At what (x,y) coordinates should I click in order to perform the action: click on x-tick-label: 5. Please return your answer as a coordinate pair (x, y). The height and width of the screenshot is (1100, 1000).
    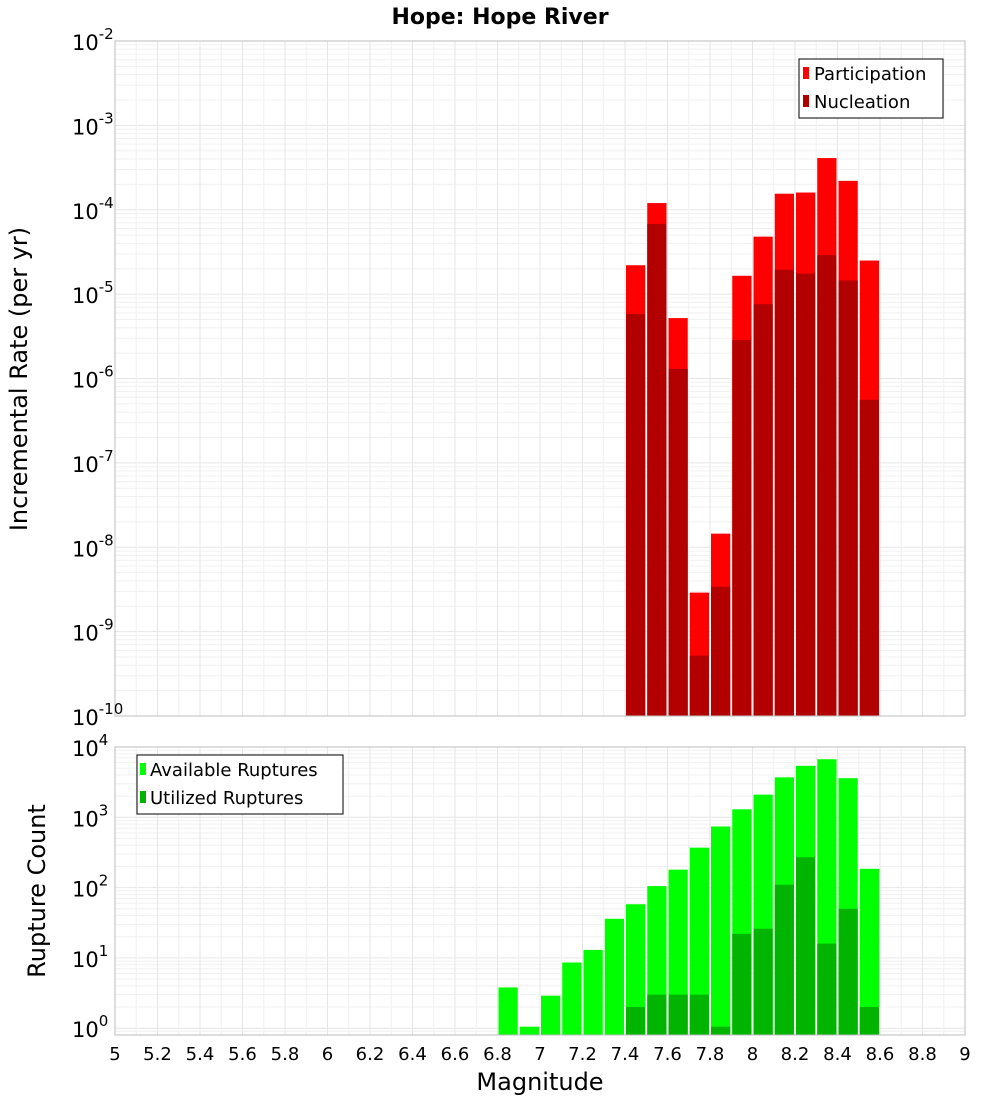
    Looking at the image, I should click on (114, 1054).